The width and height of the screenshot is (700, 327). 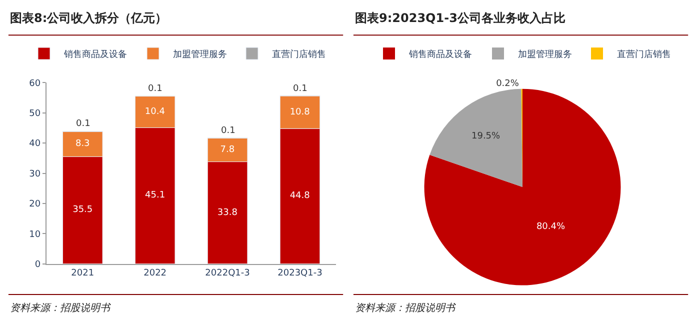 What do you see at coordinates (35, 174) in the screenshot?
I see `y-tick-label: 30` at bounding box center [35, 174].